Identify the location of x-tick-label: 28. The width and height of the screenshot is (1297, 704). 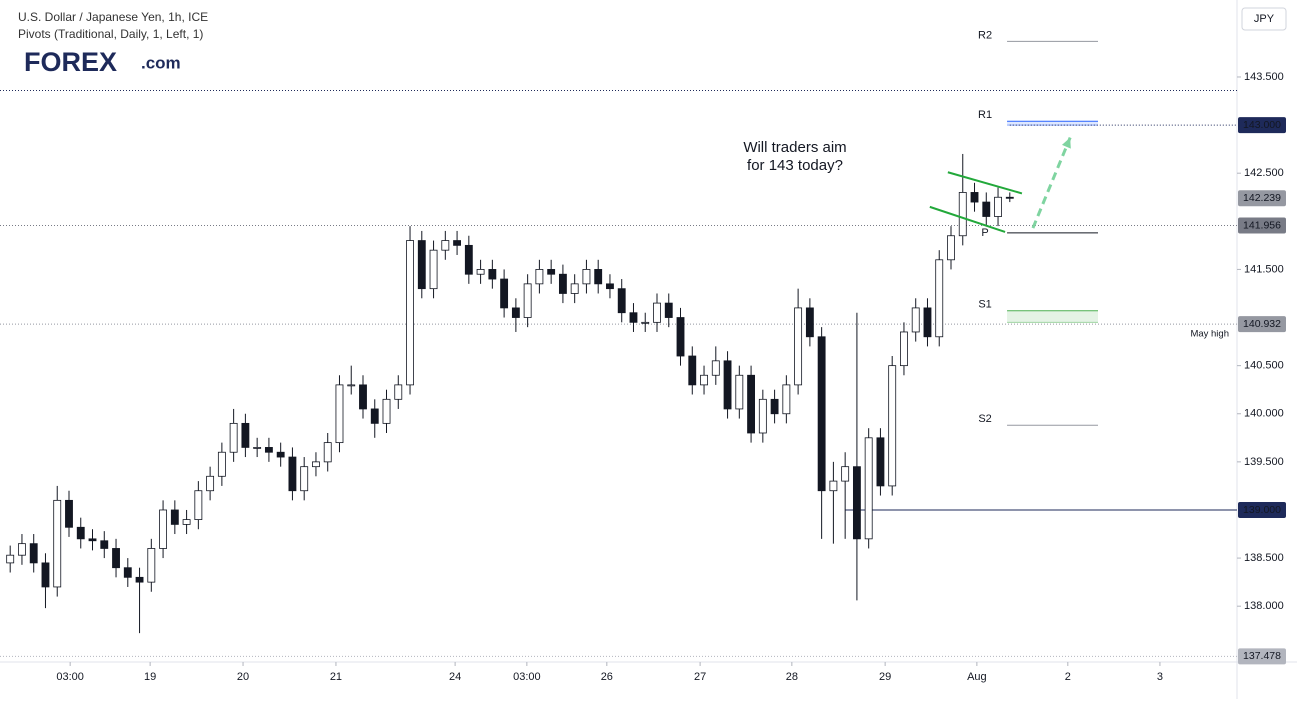
(792, 677).